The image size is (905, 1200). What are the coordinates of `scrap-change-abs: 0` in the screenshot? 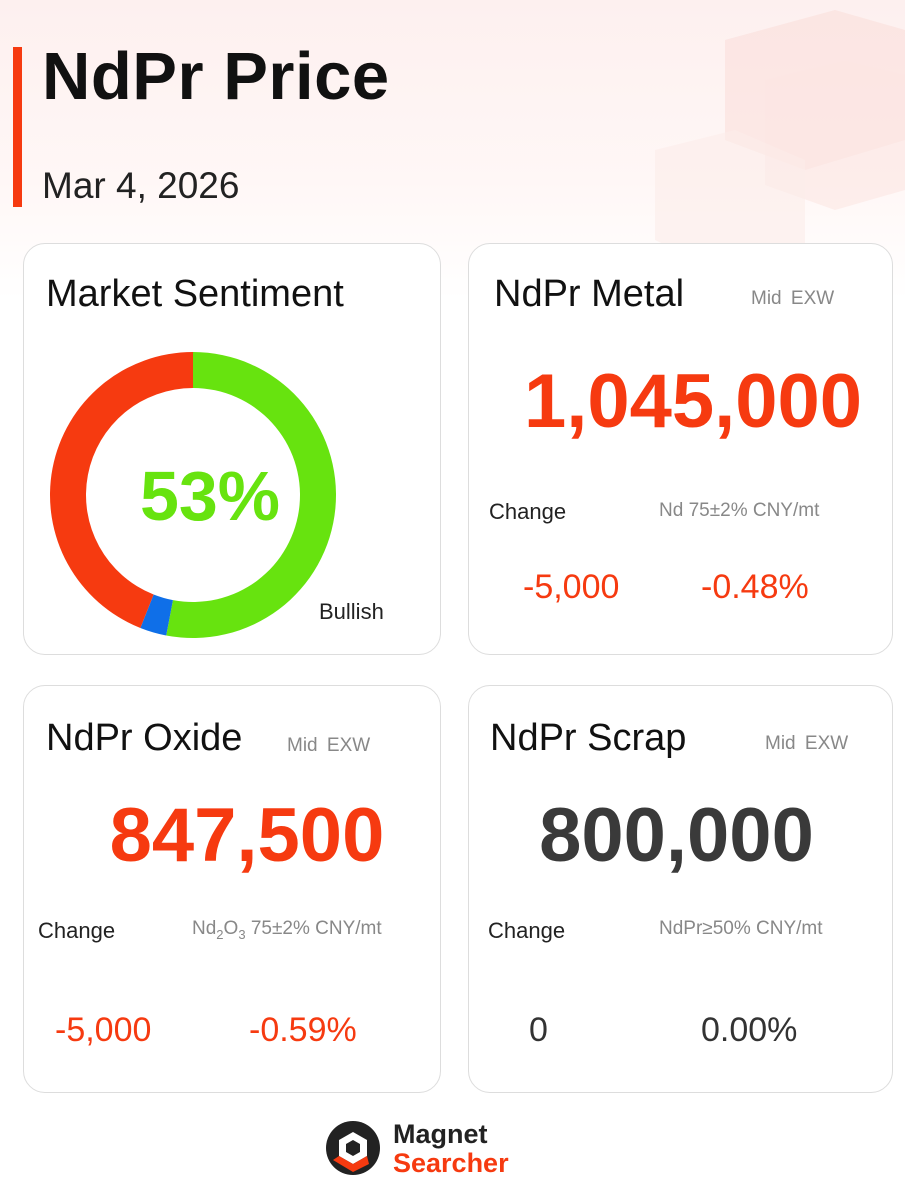 It's located at (538, 1030).